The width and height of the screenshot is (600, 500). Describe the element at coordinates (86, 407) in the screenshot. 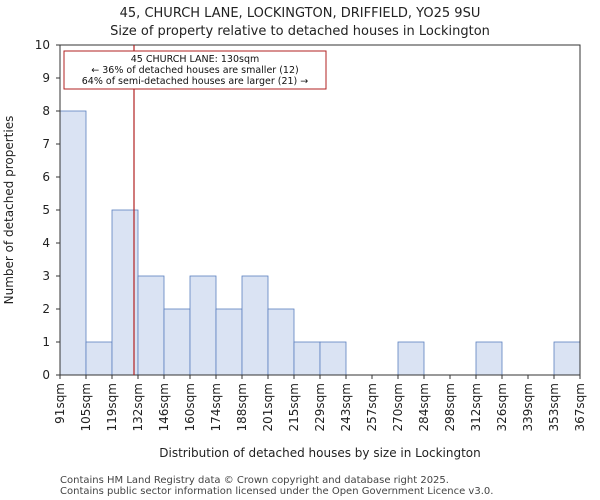

I see `x-tick-label-105sqm: 105sqm` at that location.